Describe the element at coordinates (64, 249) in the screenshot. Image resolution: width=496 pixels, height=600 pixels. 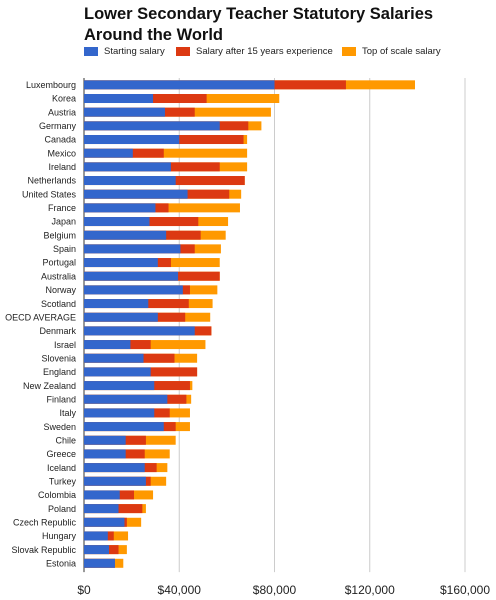
I see `category-label: Spain` at that location.